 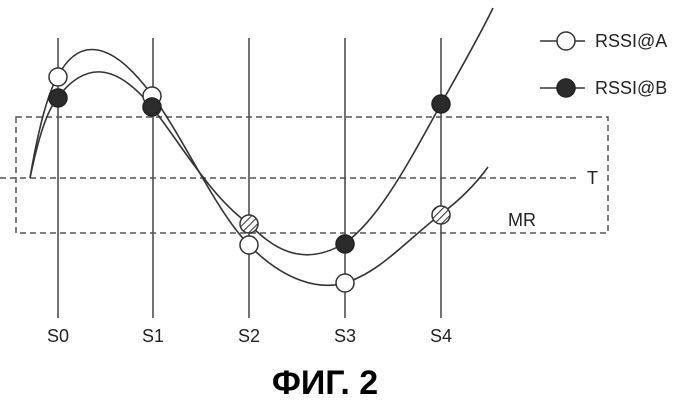 What do you see at coordinates (441, 104) in the screenshot?
I see `point-rssi-b-s4` at bounding box center [441, 104].